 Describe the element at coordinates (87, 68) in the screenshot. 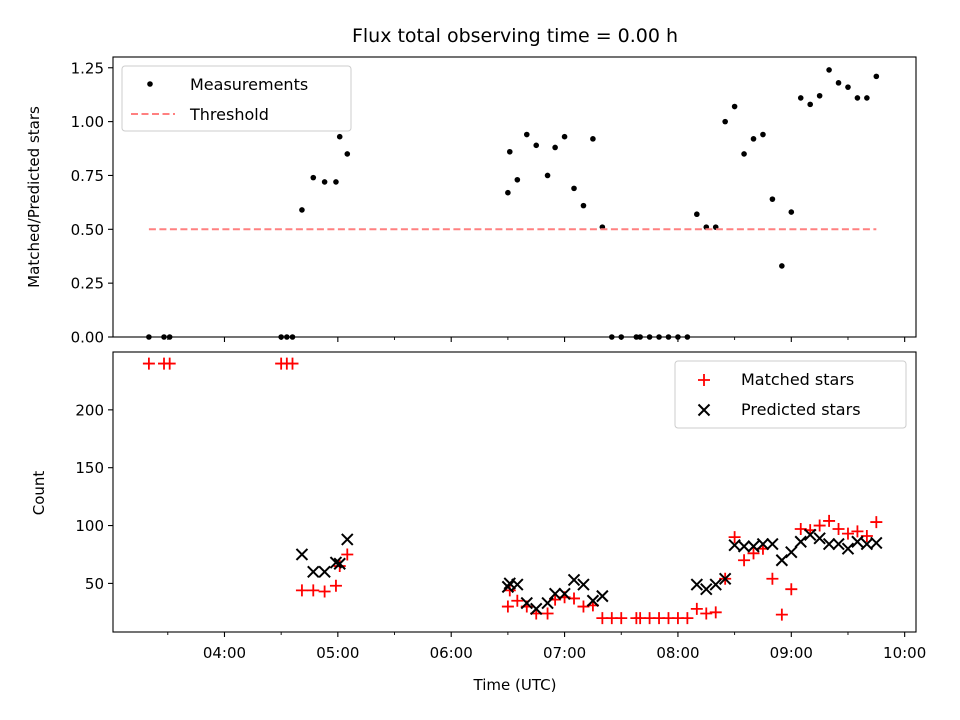

I see `y-tick-label: 1.25` at that location.